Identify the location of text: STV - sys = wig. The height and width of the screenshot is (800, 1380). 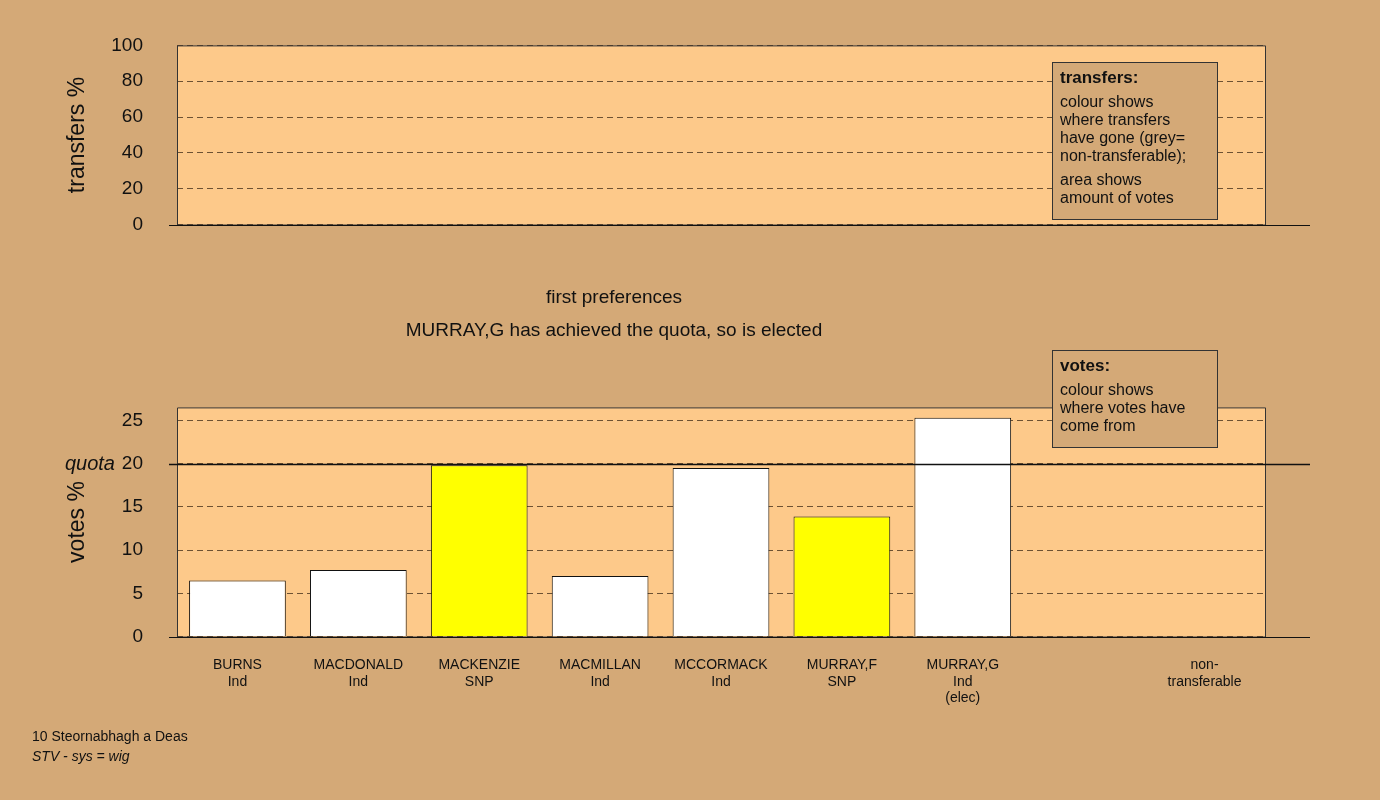
(81, 756).